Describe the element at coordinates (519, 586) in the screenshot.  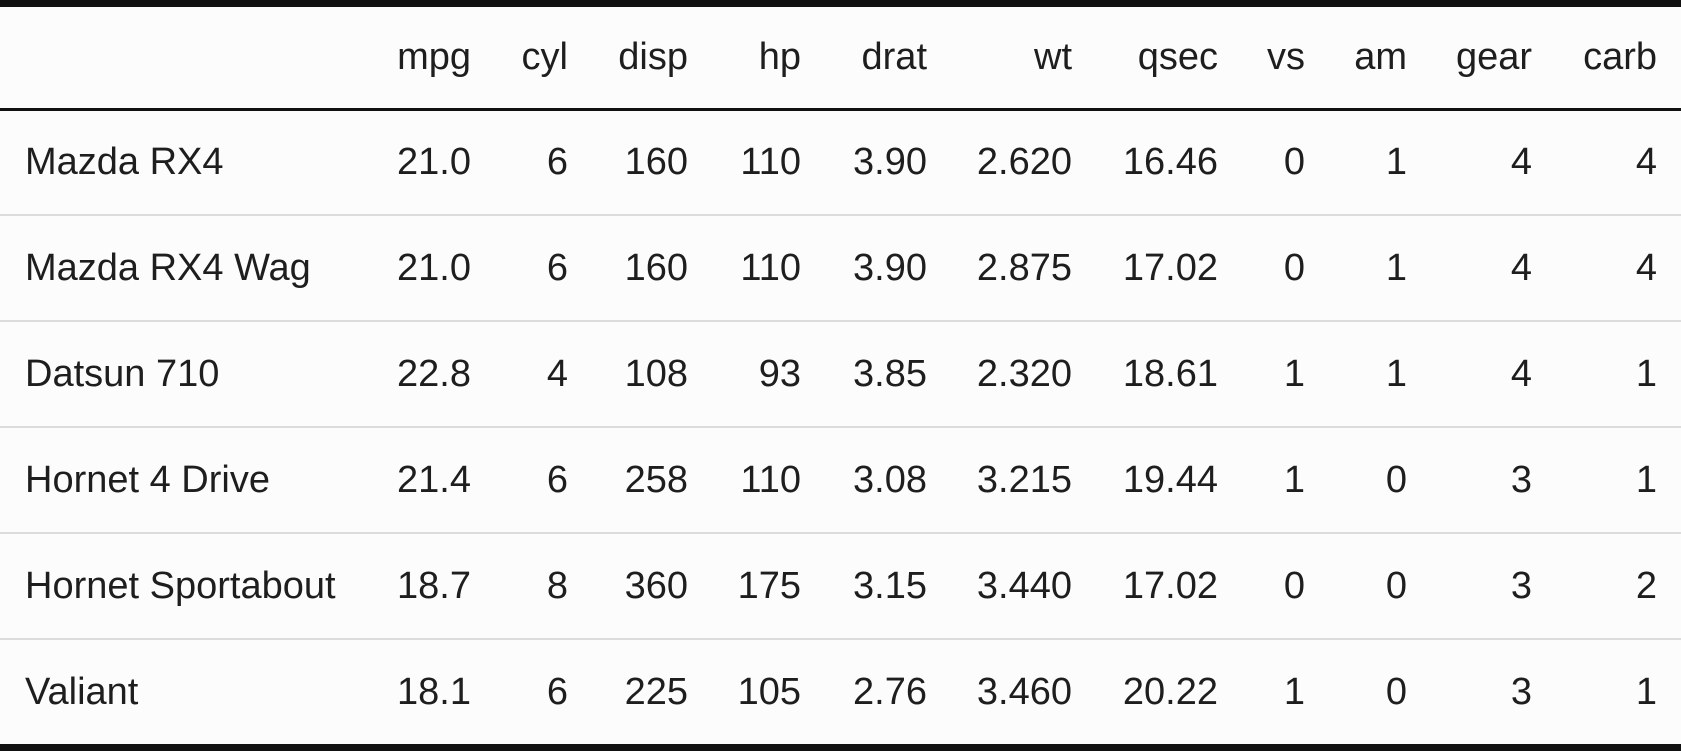
I see `cell-cyl: 8` at that location.